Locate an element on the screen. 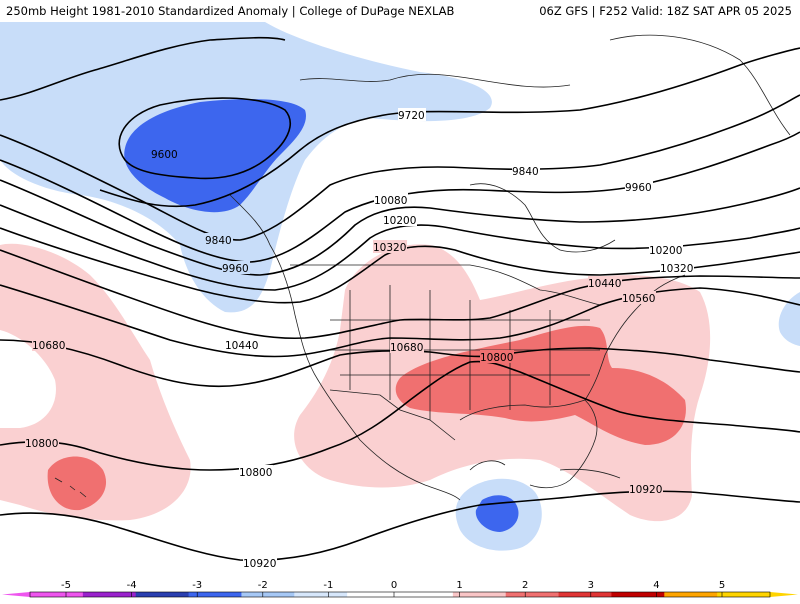 The image size is (800, 604). coastline-gulf is located at coordinates (528, 444).